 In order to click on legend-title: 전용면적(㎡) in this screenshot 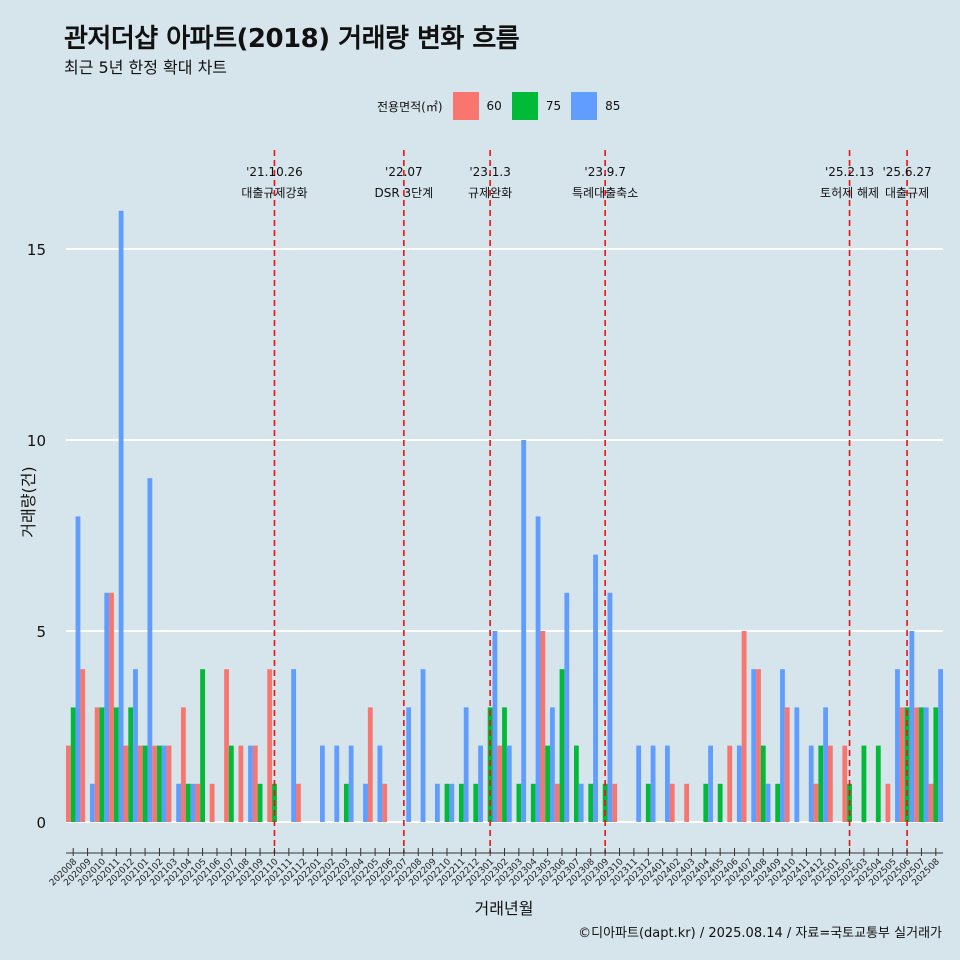, I will do `click(410, 106)`.